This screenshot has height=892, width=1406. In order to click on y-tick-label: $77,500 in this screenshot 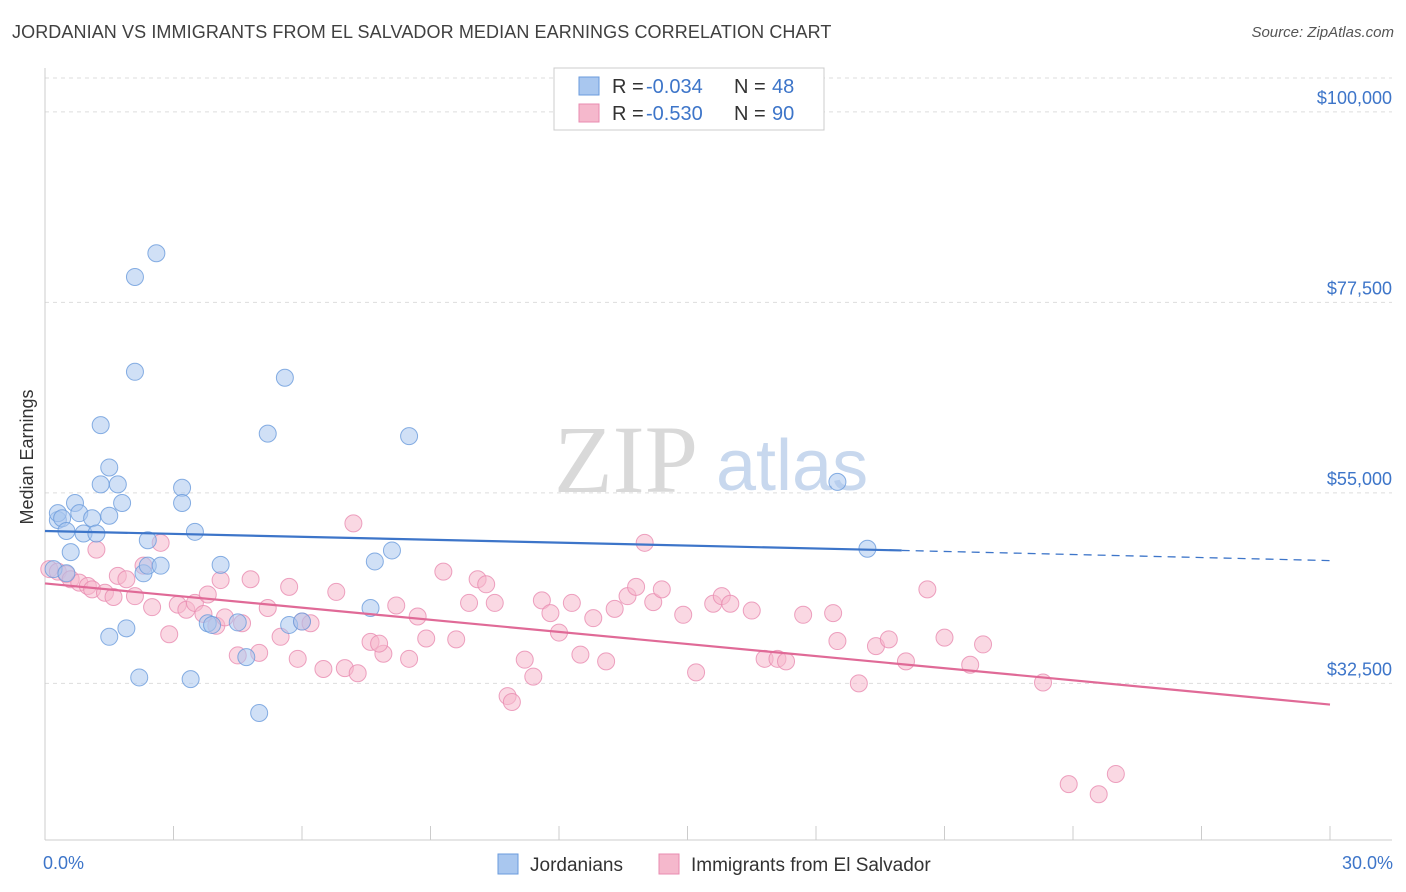, I will do `click(1359, 288)`.